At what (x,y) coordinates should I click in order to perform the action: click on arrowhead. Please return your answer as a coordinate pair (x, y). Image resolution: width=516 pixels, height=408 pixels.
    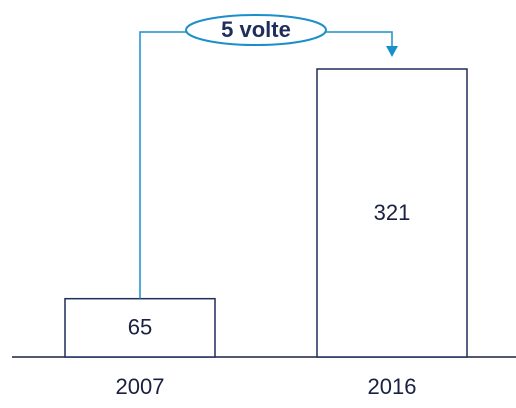
    Looking at the image, I should click on (392, 51).